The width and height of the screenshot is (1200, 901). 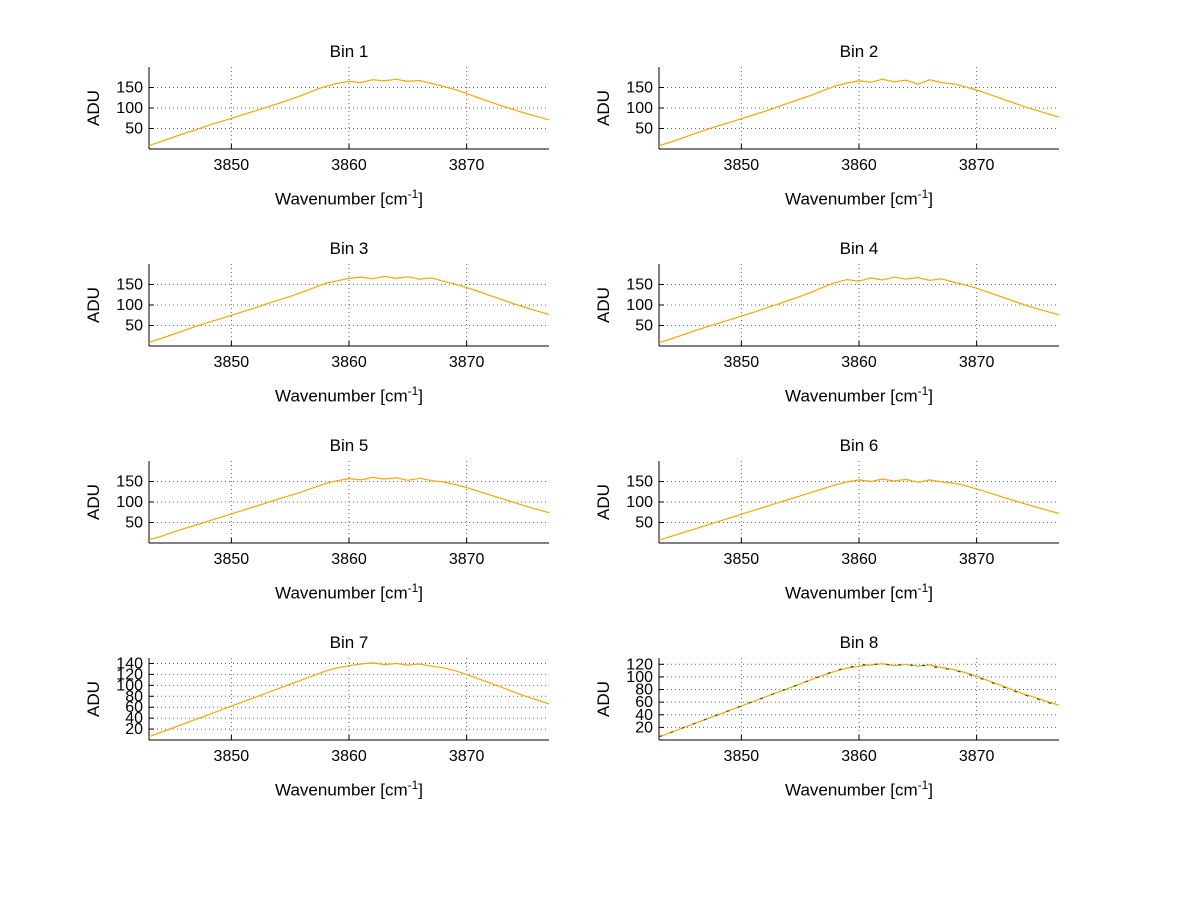 What do you see at coordinates (317, 514) in the screenshot?
I see `plot-area-bin-5: 3850 3860 3870 50 100 150 ADU` at bounding box center [317, 514].